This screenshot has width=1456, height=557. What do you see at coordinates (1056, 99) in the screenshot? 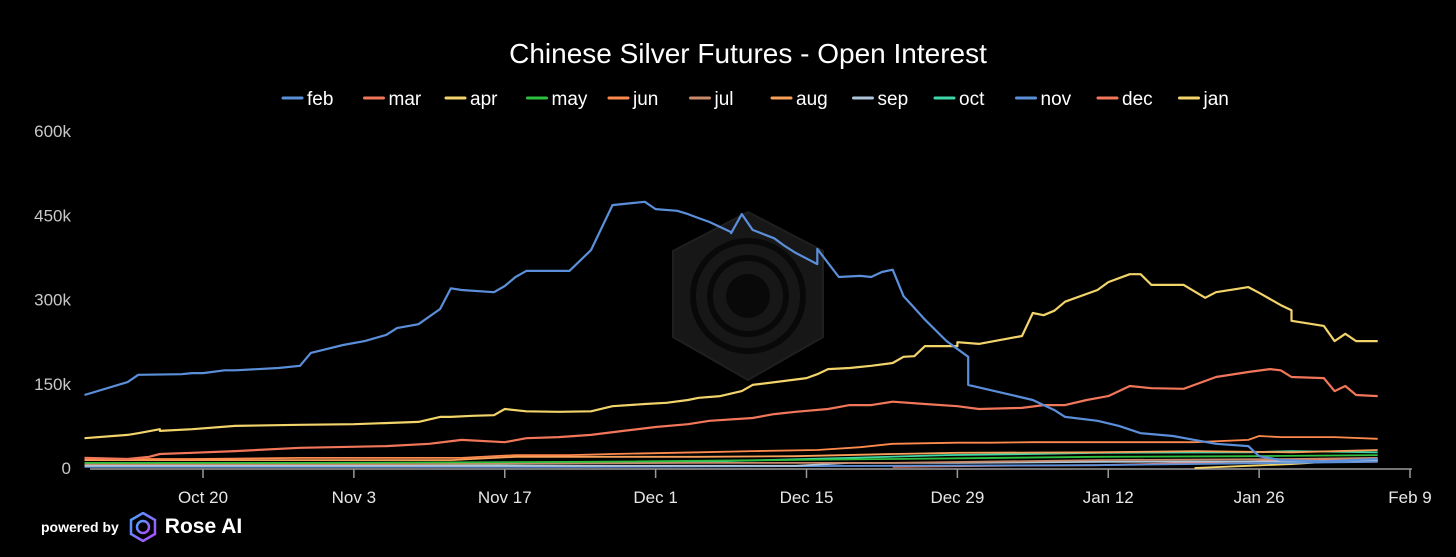
I see `legend-label-nov: nov` at bounding box center [1056, 99].